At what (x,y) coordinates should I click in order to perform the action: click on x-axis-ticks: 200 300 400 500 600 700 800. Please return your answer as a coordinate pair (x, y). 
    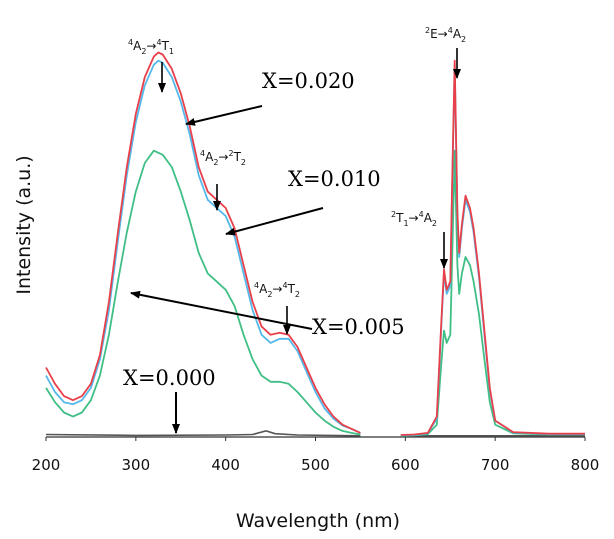
    Looking at the image, I should click on (316, 455).